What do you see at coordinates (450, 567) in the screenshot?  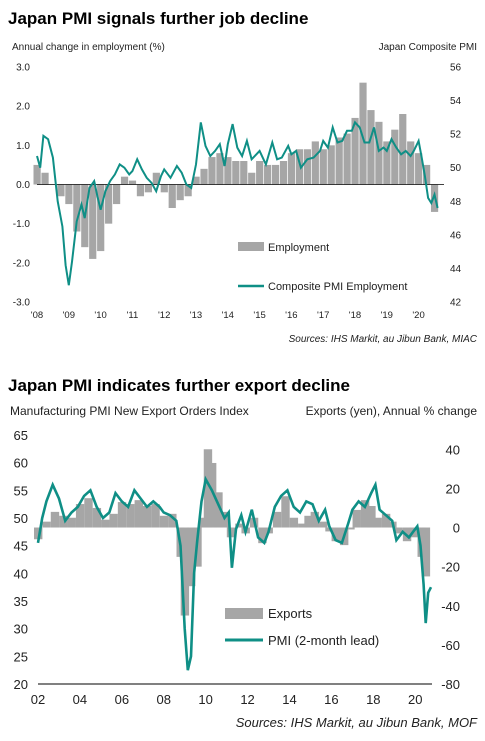 I see `chart-2-right-tick-label: -20` at bounding box center [450, 567].